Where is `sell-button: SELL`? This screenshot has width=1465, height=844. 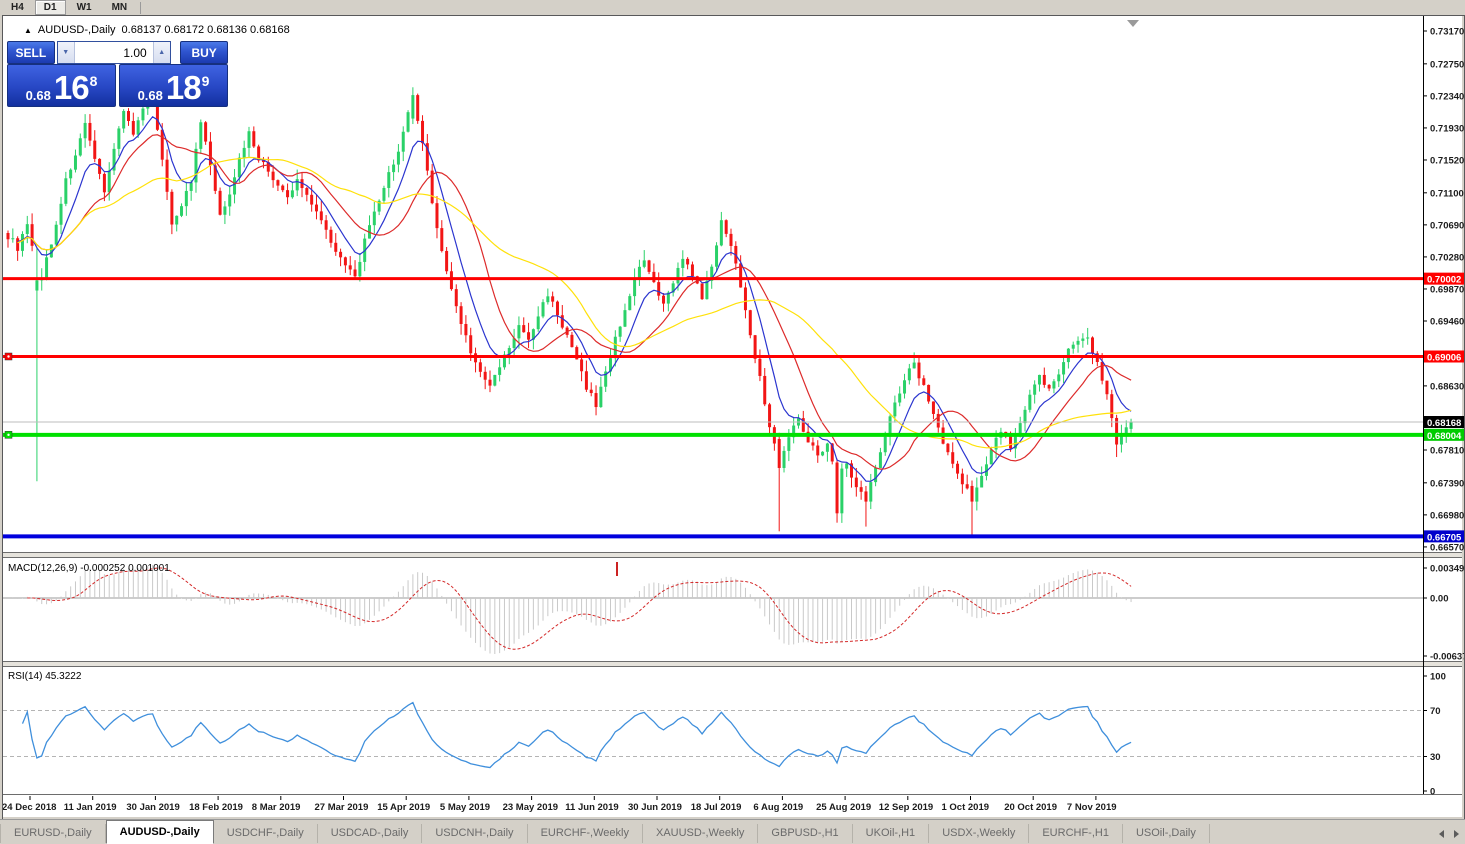 sell-button: SELL is located at coordinates (31, 52).